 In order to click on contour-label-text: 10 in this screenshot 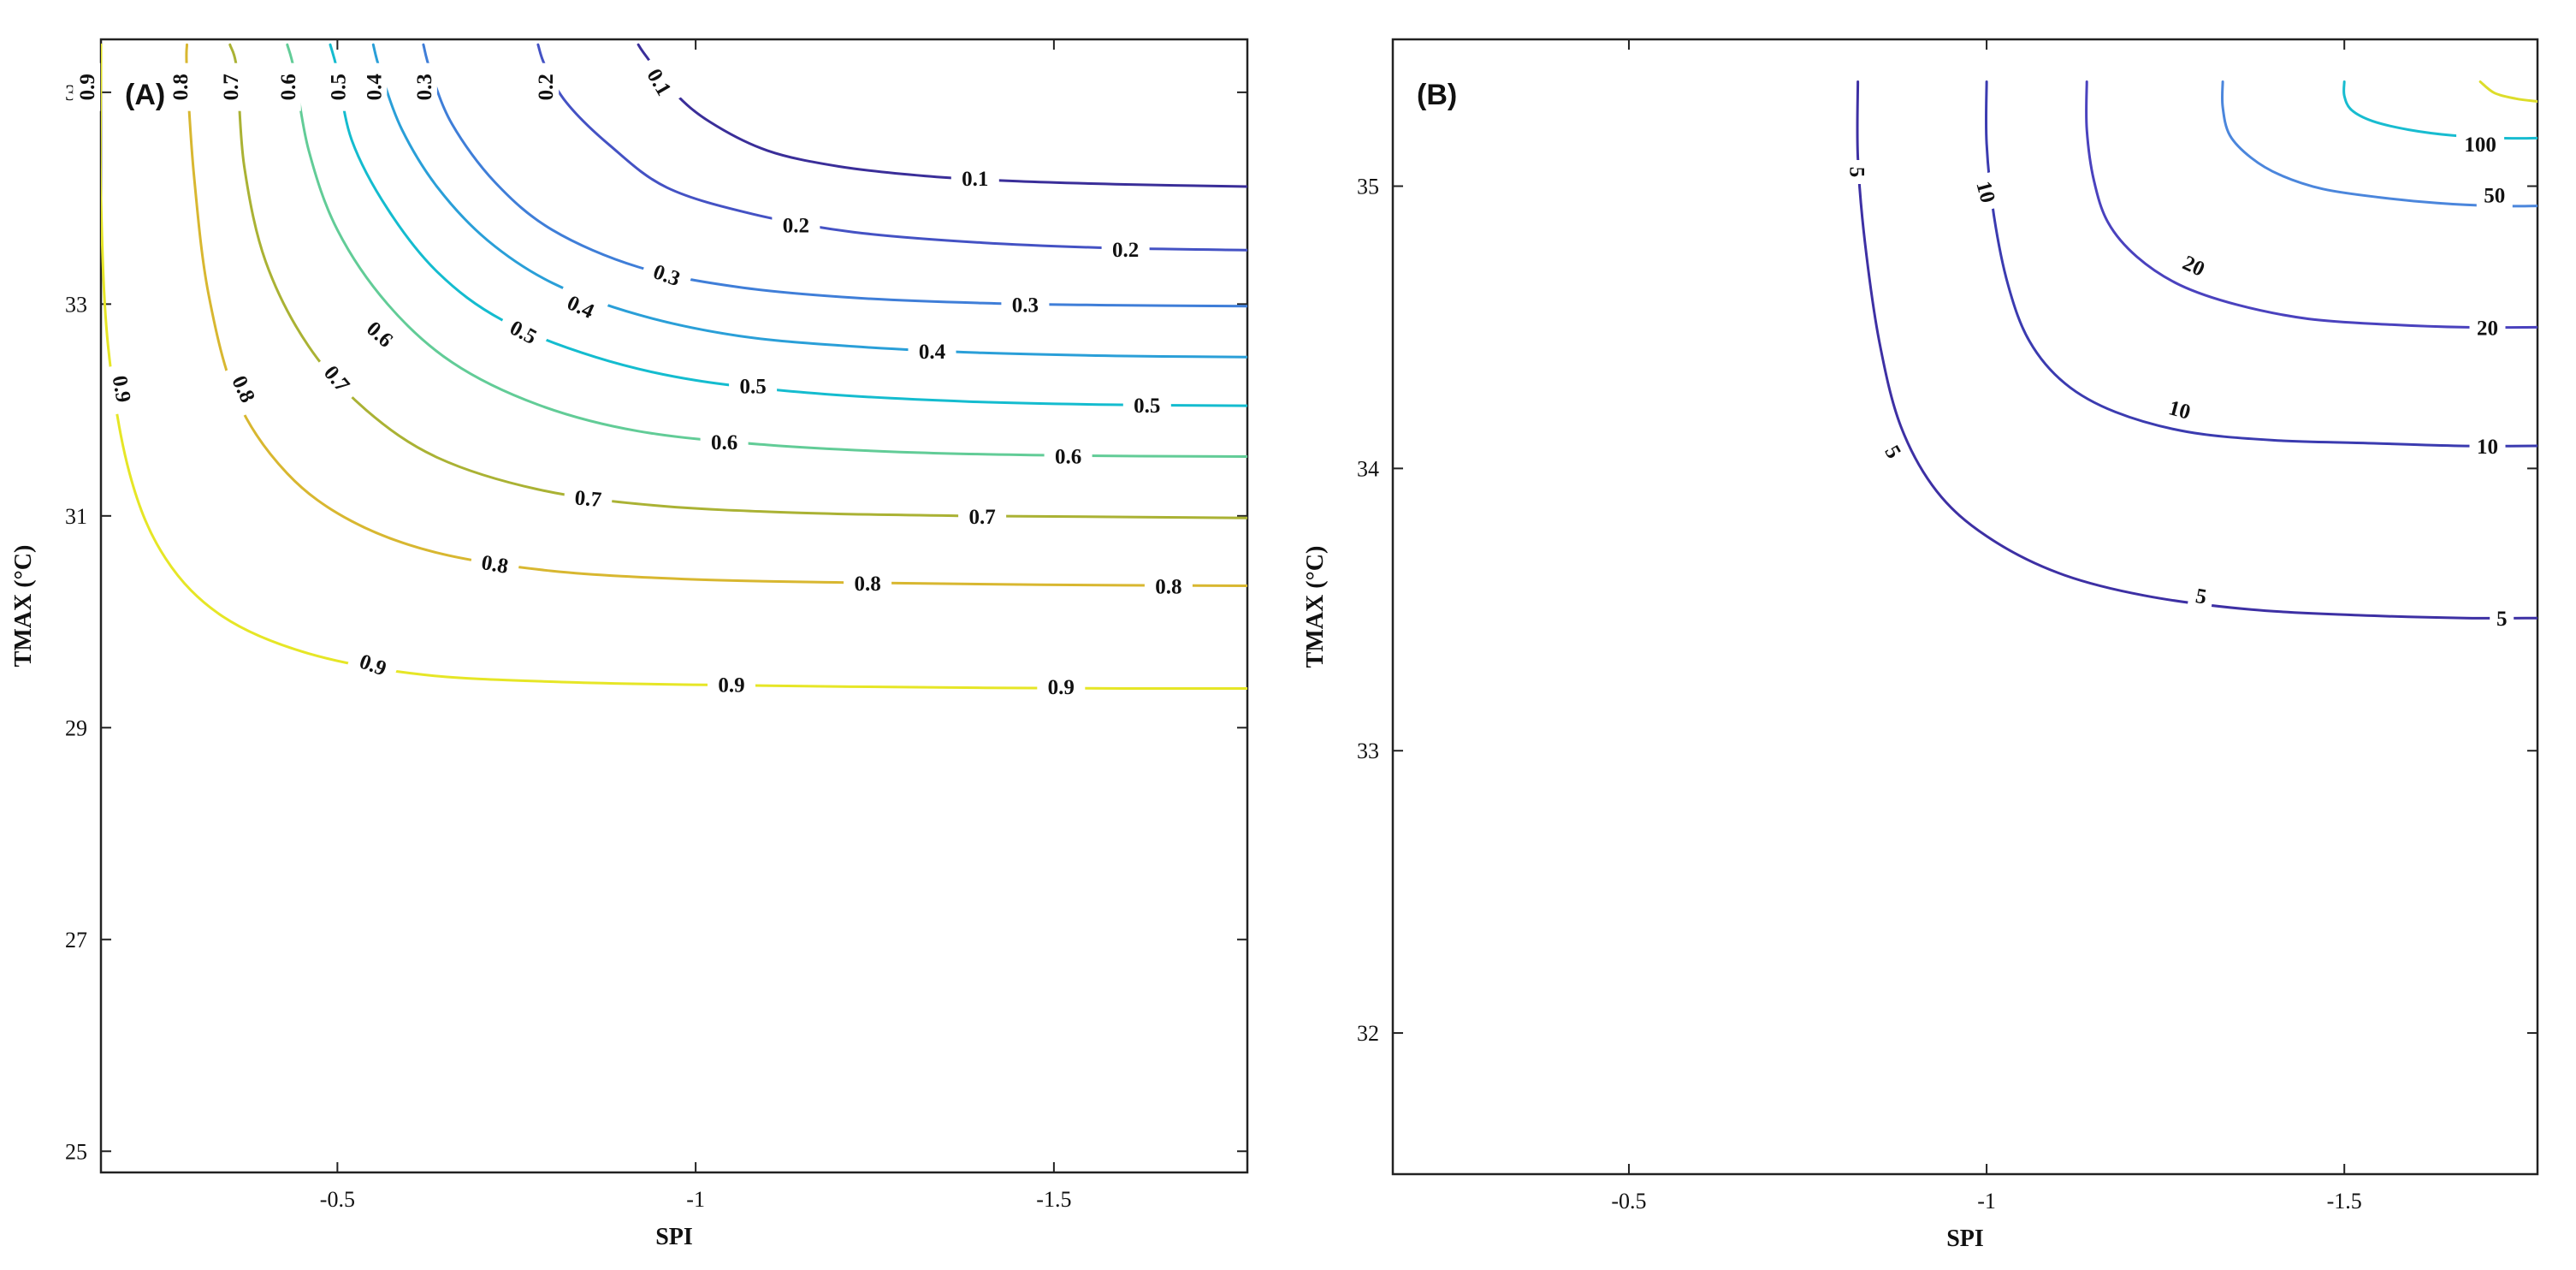, I will do `click(2488, 447)`.